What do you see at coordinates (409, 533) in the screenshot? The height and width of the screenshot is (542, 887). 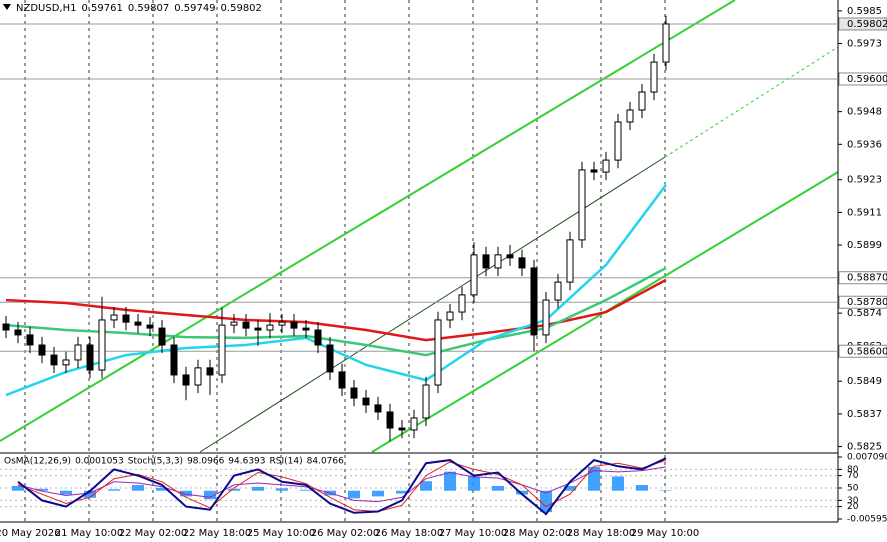 I see `x-tick-label: 26 May 18:00` at bounding box center [409, 533].